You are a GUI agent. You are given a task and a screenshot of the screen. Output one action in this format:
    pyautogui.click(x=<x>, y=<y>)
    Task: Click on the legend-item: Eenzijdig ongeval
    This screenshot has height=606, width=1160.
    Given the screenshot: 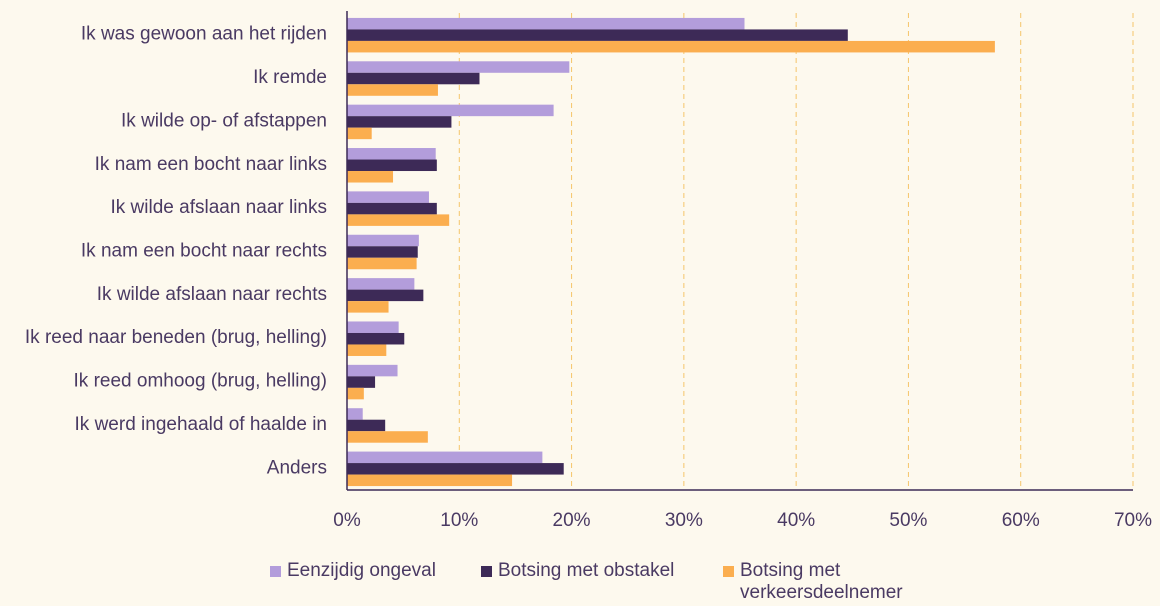 What is the action you would take?
    pyautogui.click(x=370, y=571)
    